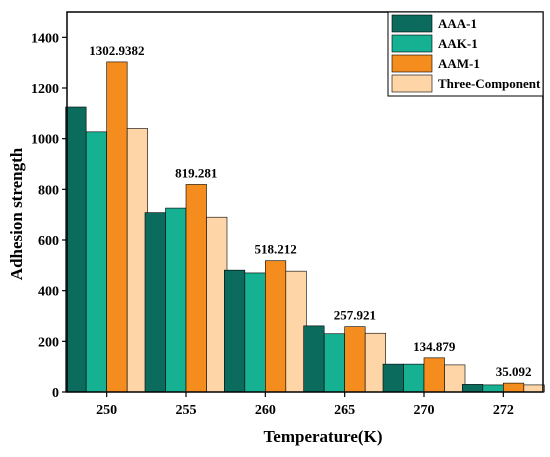 This screenshot has height=457, width=550. What do you see at coordinates (434, 346) in the screenshot?
I see `data-label-270: 134.879` at bounding box center [434, 346].